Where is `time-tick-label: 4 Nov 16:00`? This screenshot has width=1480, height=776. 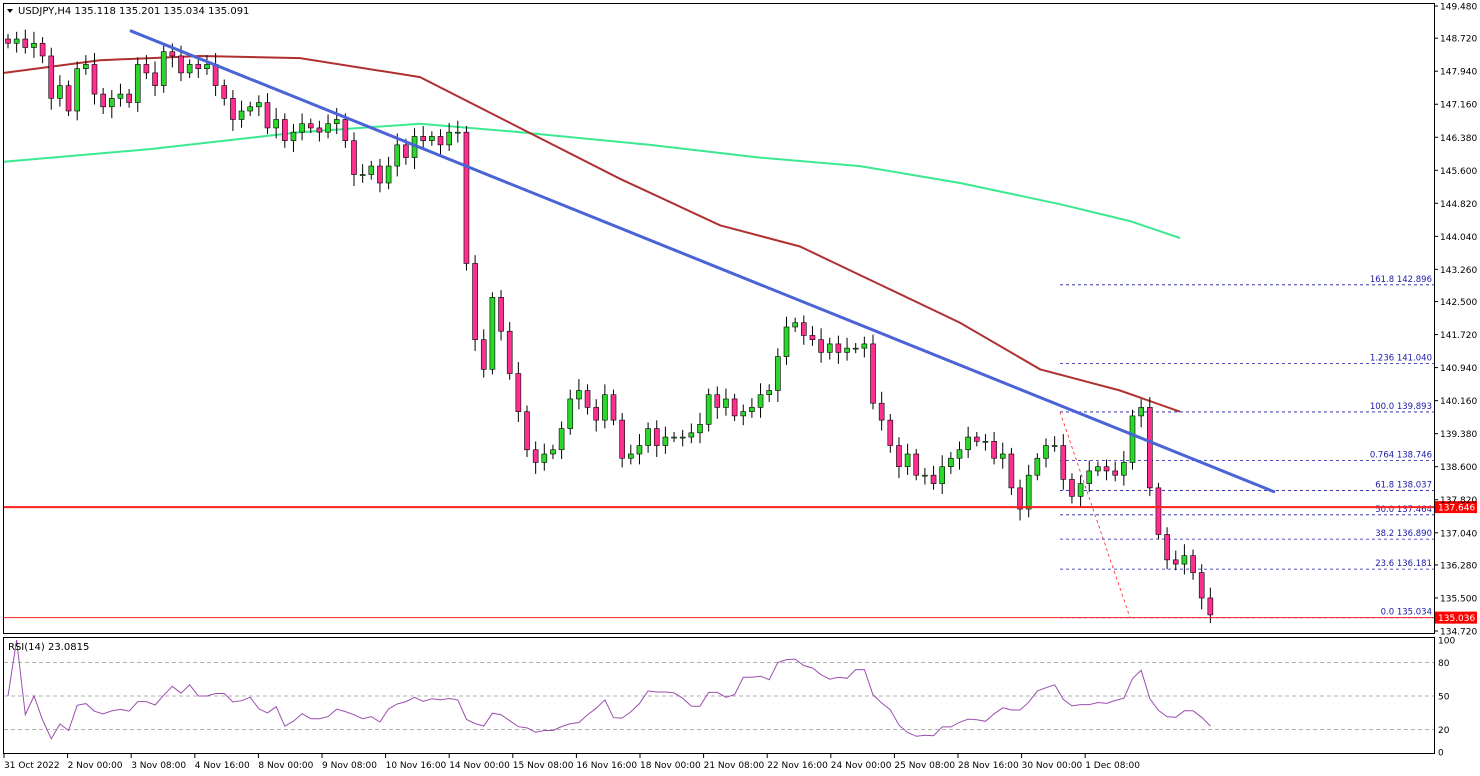
time-tick-label: 4 Nov 16:00 is located at coordinates (222, 766).